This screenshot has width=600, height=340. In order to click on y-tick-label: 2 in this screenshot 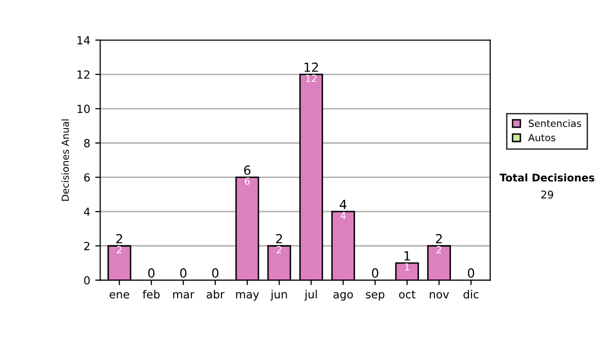, I will do `click(87, 246)`.